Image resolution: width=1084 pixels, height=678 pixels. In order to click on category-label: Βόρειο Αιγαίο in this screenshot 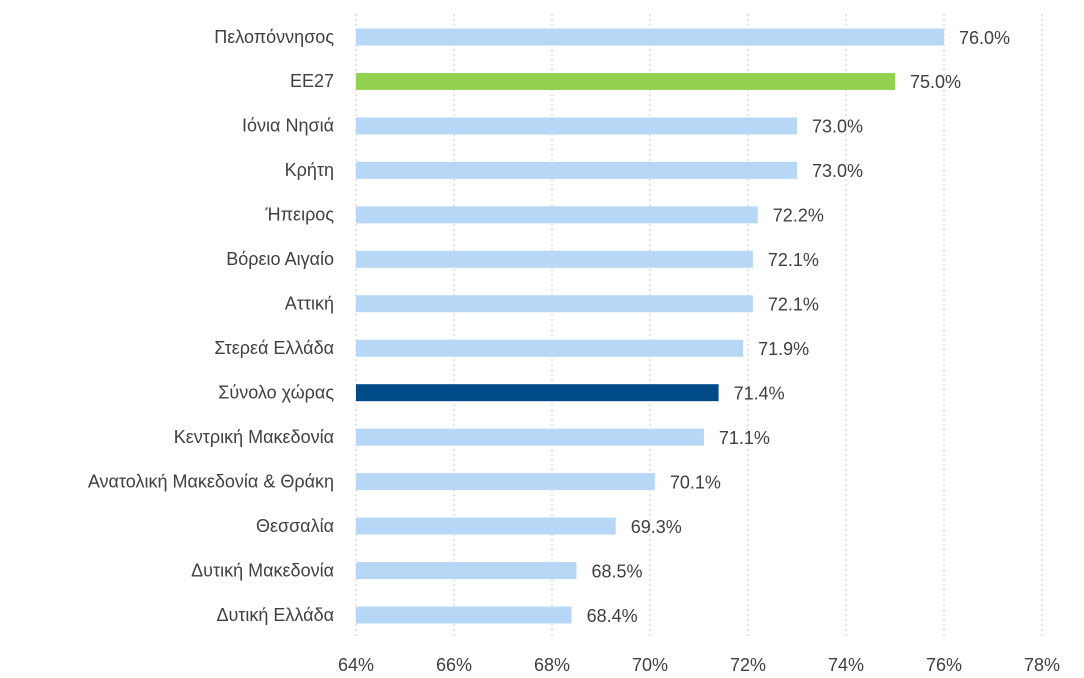, I will do `click(280, 259)`.